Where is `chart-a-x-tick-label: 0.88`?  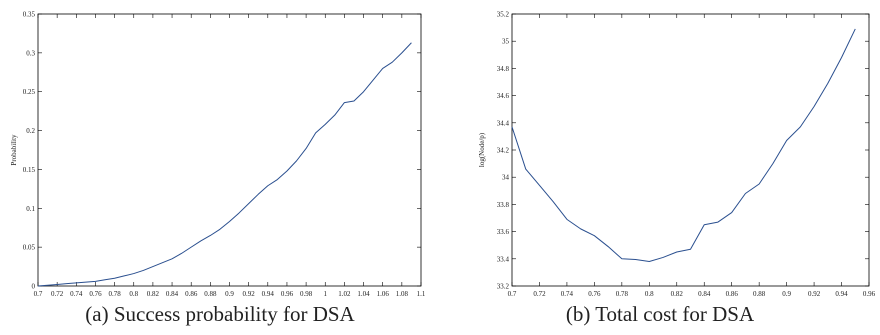 chart-a-x-tick-label: 0.88 is located at coordinates (210, 294).